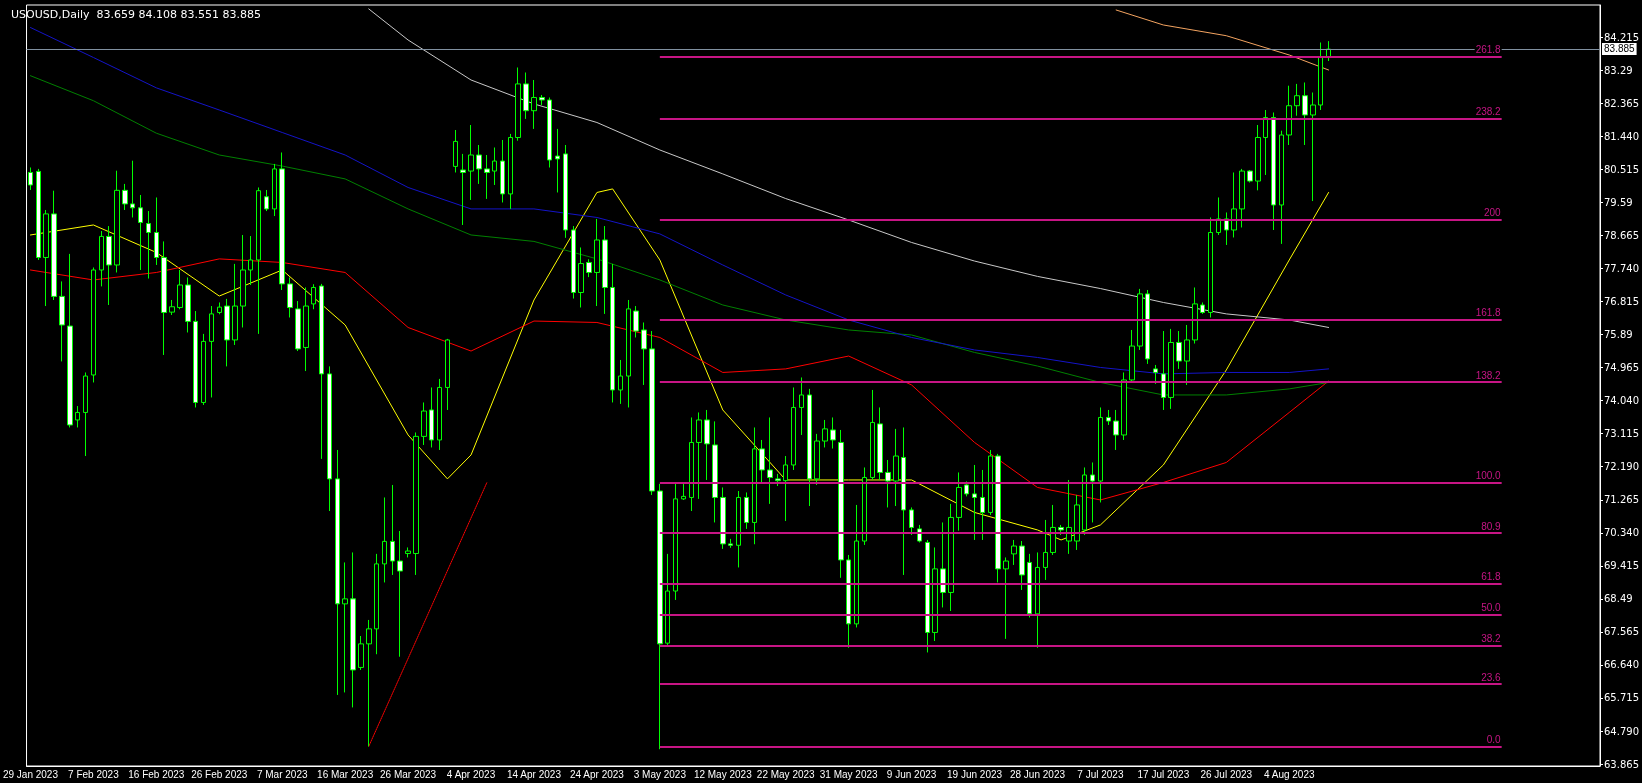  Describe the element at coordinates (1622, 302) in the screenshot. I see `y-tick-label: 76.815` at that location.